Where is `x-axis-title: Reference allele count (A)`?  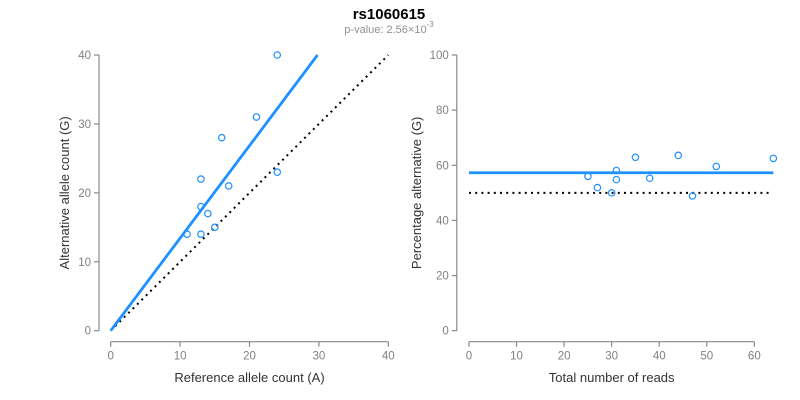
x-axis-title: Reference allele count (A) is located at coordinates (249, 377).